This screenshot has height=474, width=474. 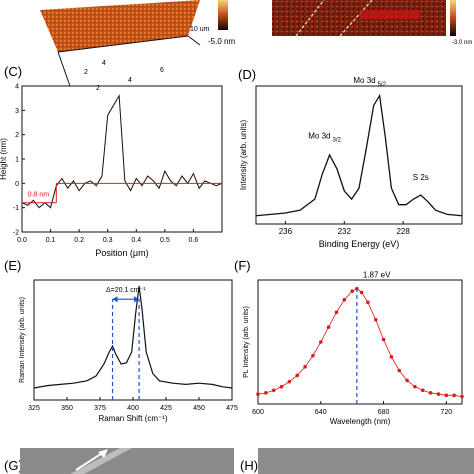 I want to click on y-axis-label: Raman Intensity (arb. units), so click(x=22, y=340).